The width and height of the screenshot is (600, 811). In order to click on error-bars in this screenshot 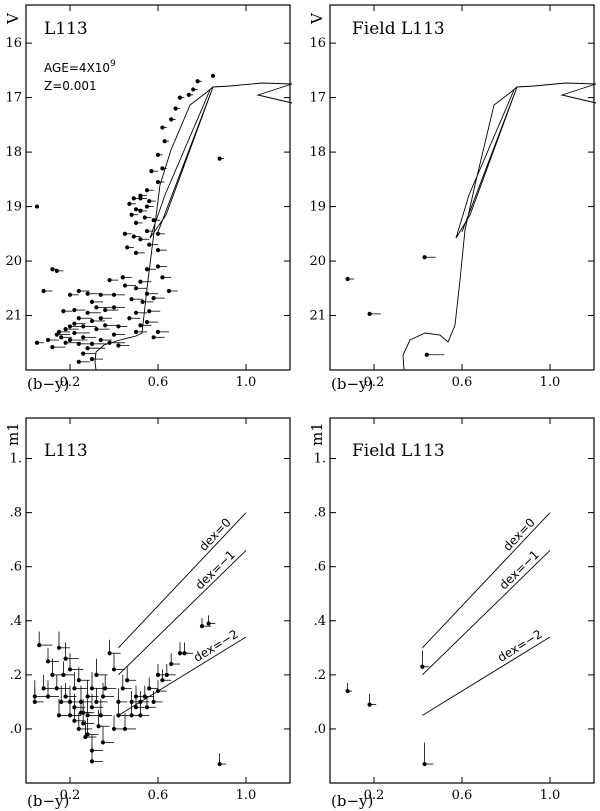, I will do `click(396, 306)`.